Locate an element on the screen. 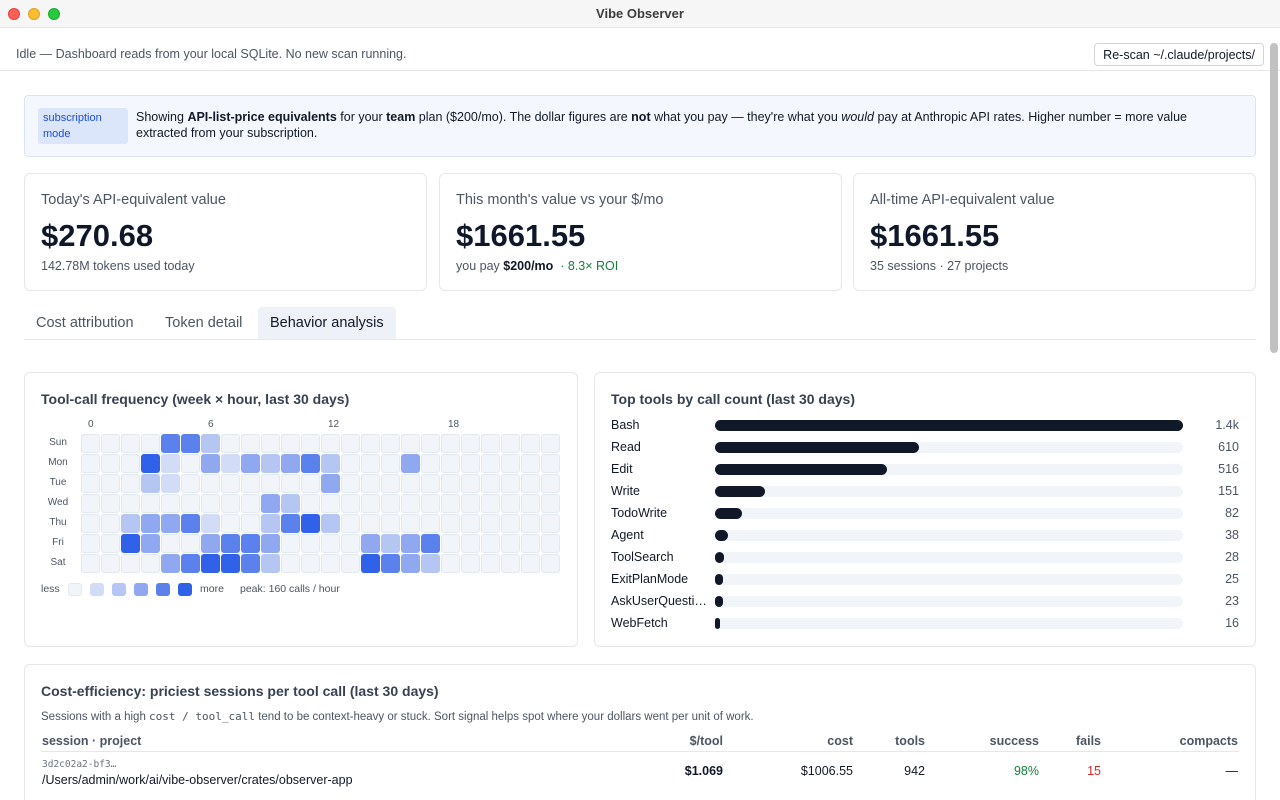  col-header-tools: tools is located at coordinates (910, 741).